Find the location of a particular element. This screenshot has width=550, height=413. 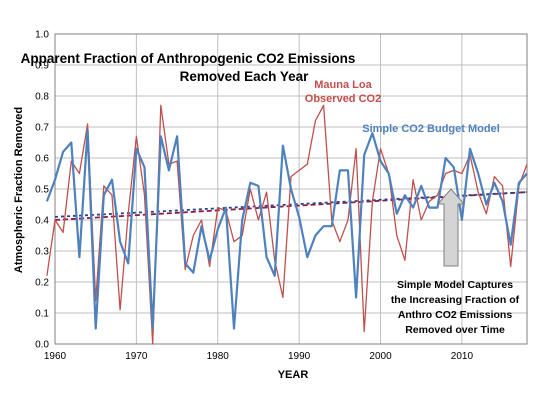

y-axis-title: Atmospheric Fraction Removed is located at coordinates (19, 190).